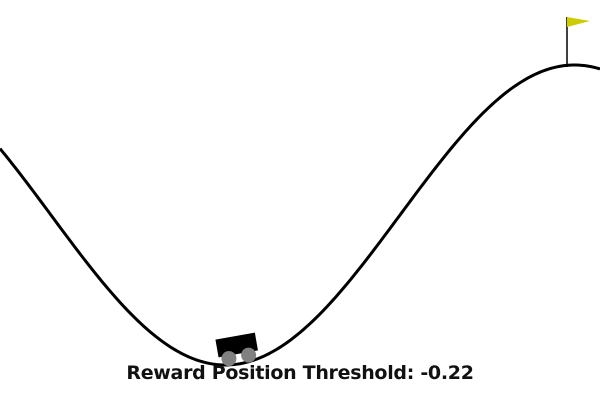 This screenshot has width=600, height=400. What do you see at coordinates (578, 42) in the screenshot?
I see `goal-flag` at bounding box center [578, 42].